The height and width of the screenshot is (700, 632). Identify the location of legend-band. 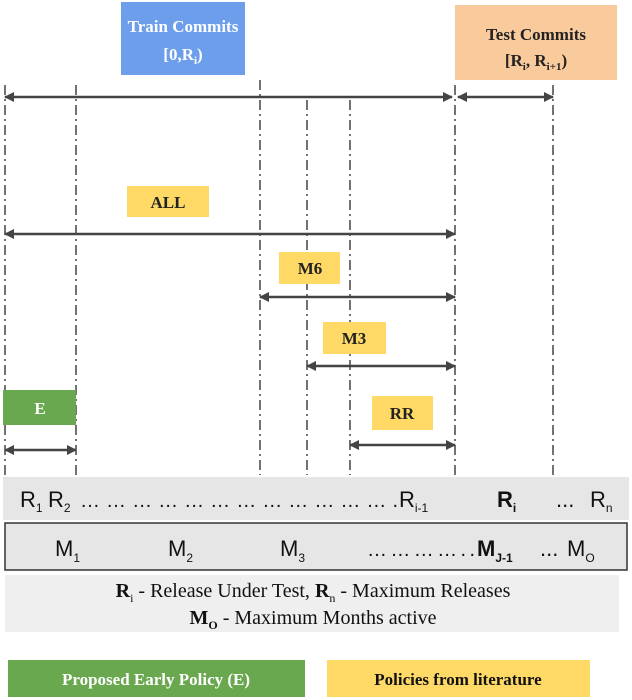
(312, 603).